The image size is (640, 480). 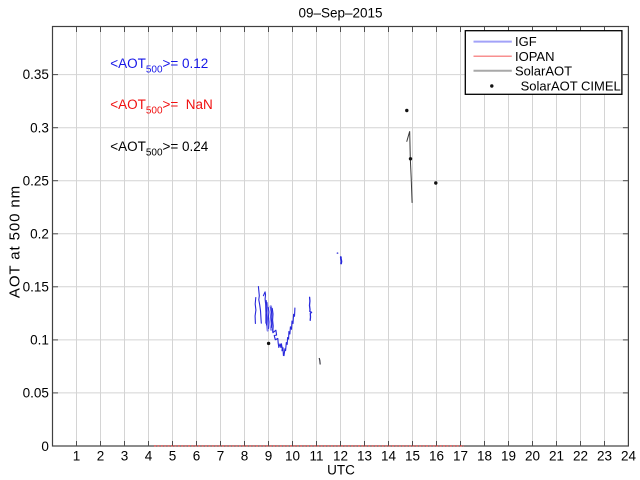 What do you see at coordinates (125, 456) in the screenshot?
I see `svg-text: 3` at bounding box center [125, 456].